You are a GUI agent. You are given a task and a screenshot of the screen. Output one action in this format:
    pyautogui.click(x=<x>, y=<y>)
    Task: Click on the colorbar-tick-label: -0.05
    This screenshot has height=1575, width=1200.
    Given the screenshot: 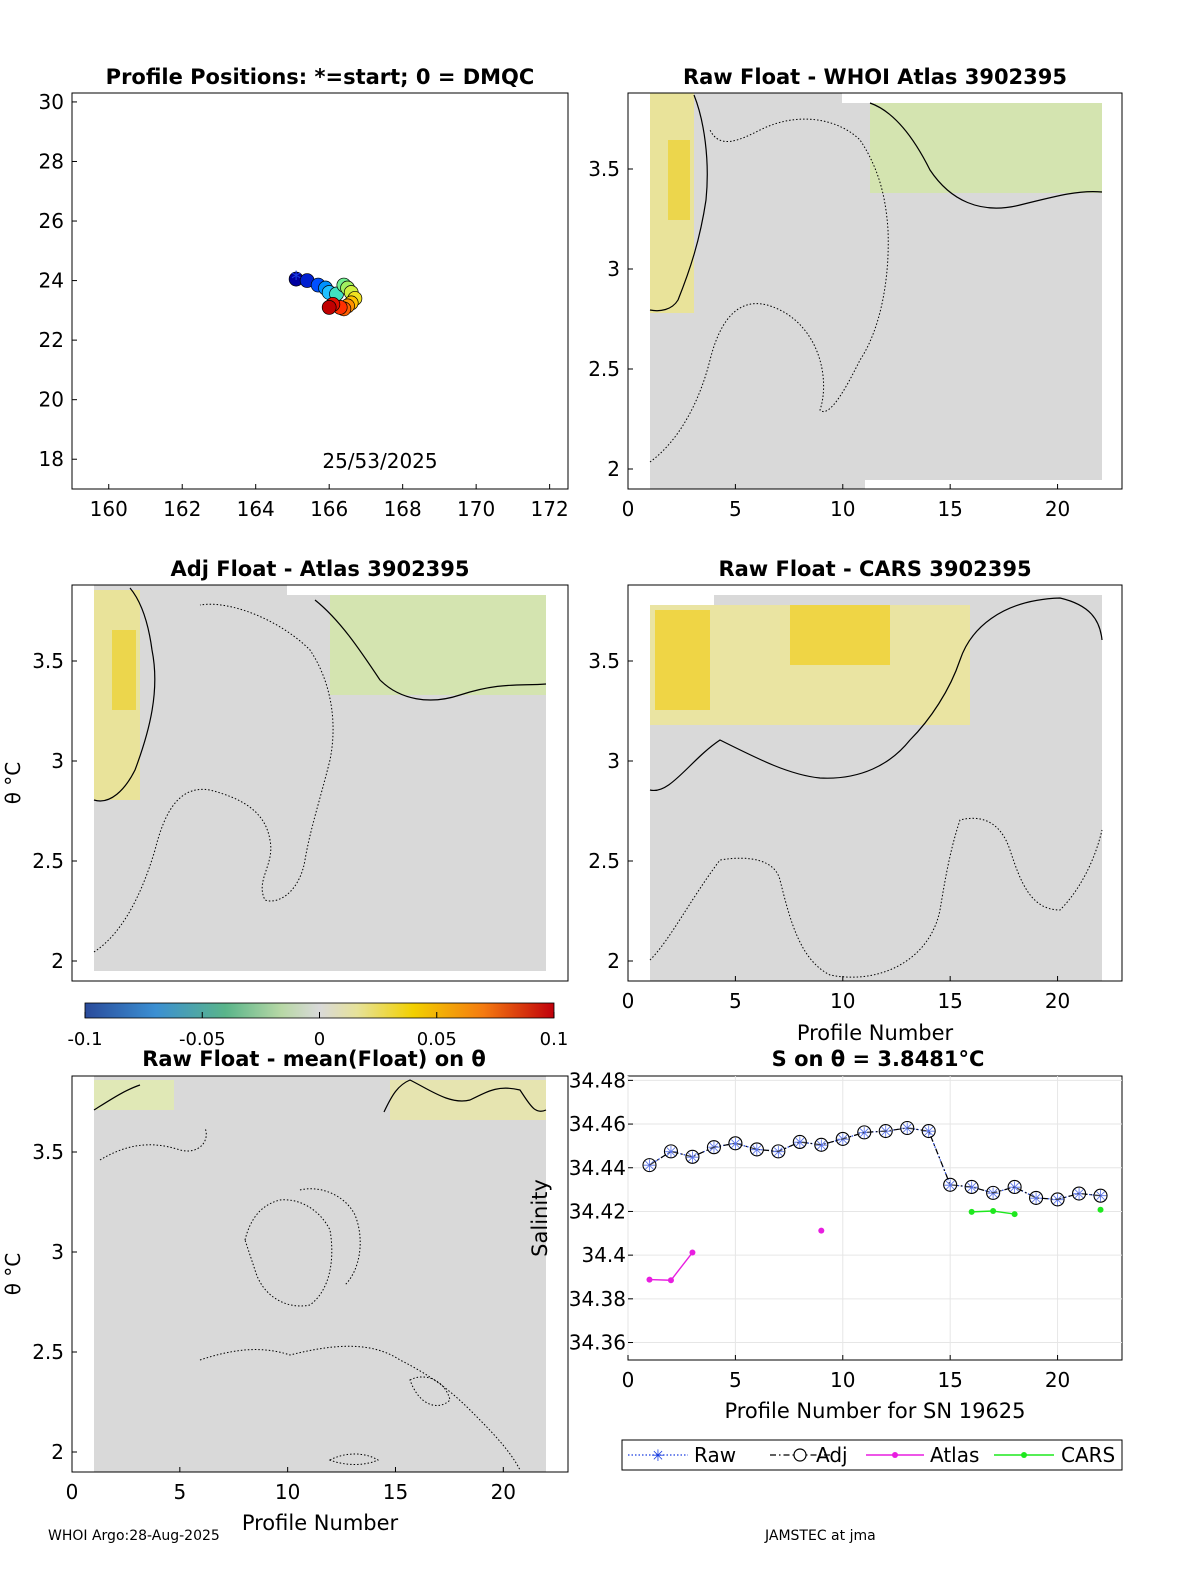 What is the action you would take?
    pyautogui.click(x=202, y=1039)
    